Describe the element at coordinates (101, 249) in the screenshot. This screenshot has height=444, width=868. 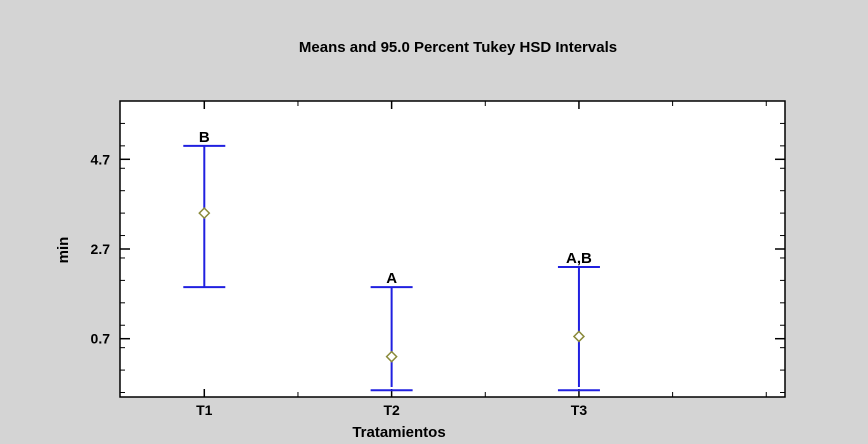
I see `y-tick-label: 2.7` at that location.